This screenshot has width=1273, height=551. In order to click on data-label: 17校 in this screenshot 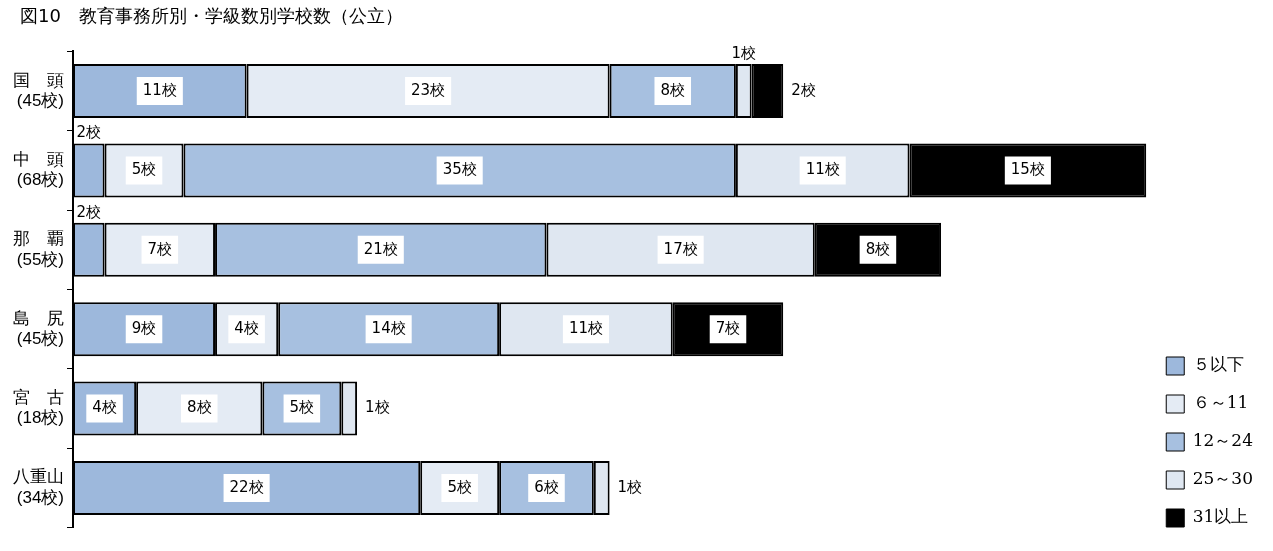, I will do `click(680, 248)`.